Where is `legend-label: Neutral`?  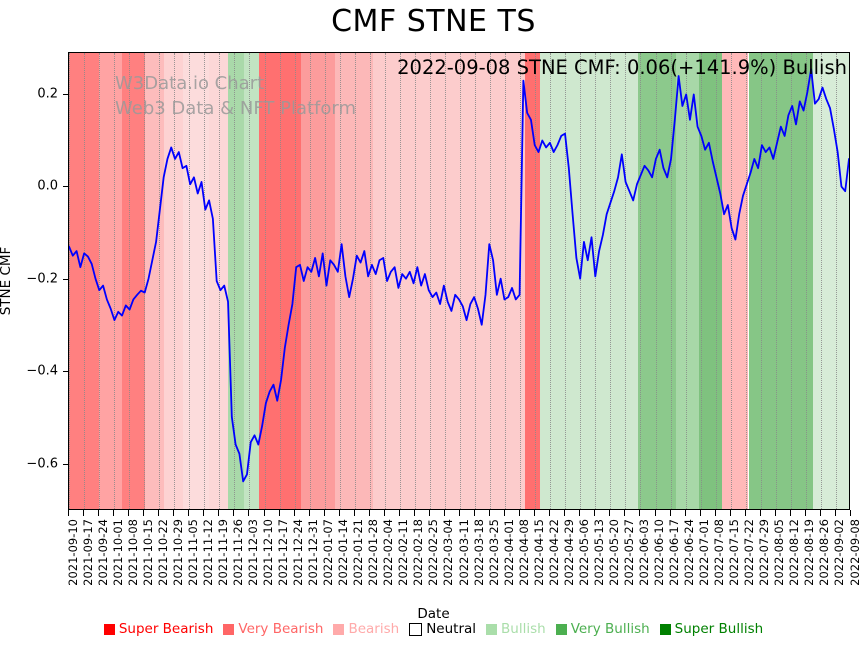
legend-label: Neutral is located at coordinates (451, 629).